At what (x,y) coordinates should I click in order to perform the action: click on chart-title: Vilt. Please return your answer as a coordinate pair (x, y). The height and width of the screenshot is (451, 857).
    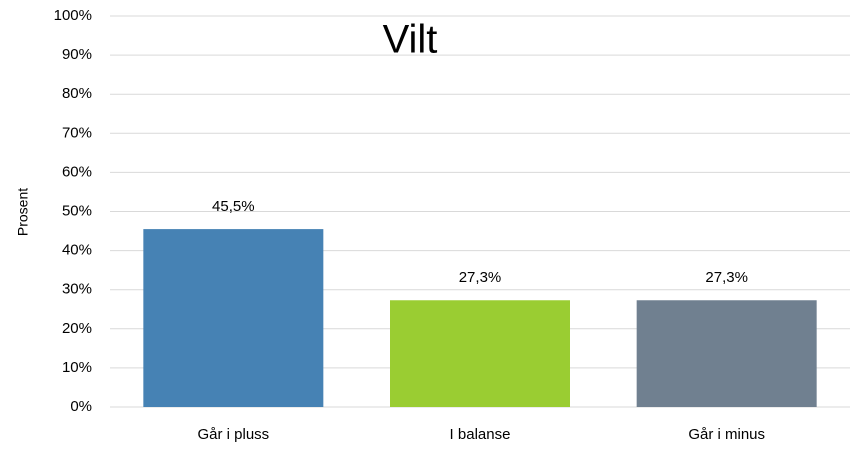
    Looking at the image, I should click on (410, 40).